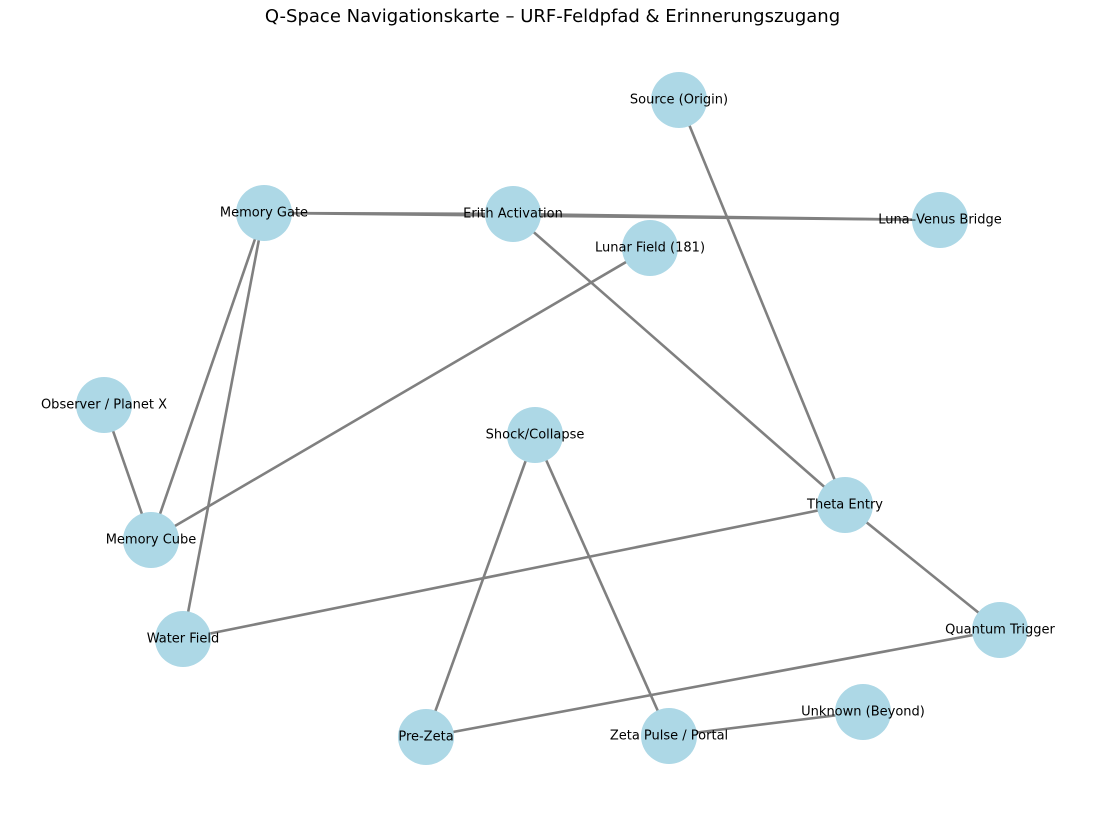 This screenshot has width=1105, height=813. What do you see at coordinates (762, 302) in the screenshot?
I see `edge-source-theta` at bounding box center [762, 302].